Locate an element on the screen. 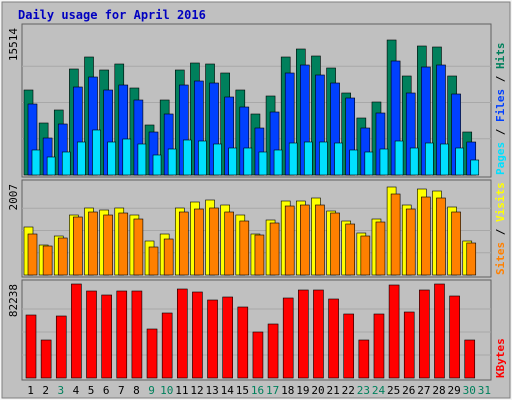 The image size is (512, 400). x-tick-label: 5 is located at coordinates (91, 390).